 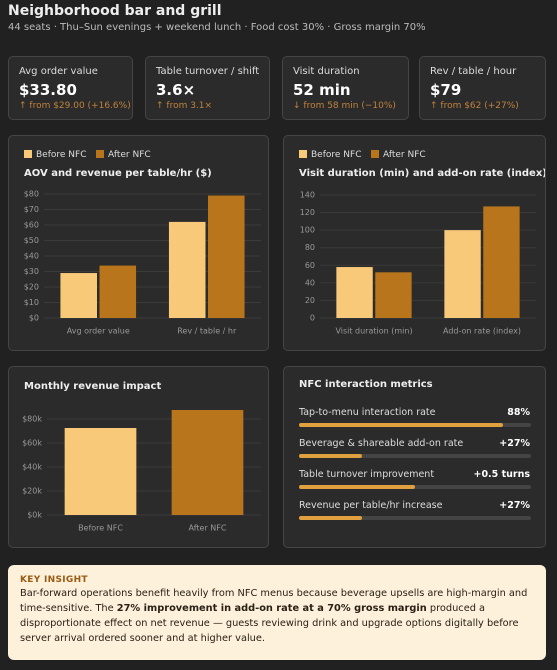 I want to click on page-title: Neighborhood bar and grill, so click(x=115, y=11).